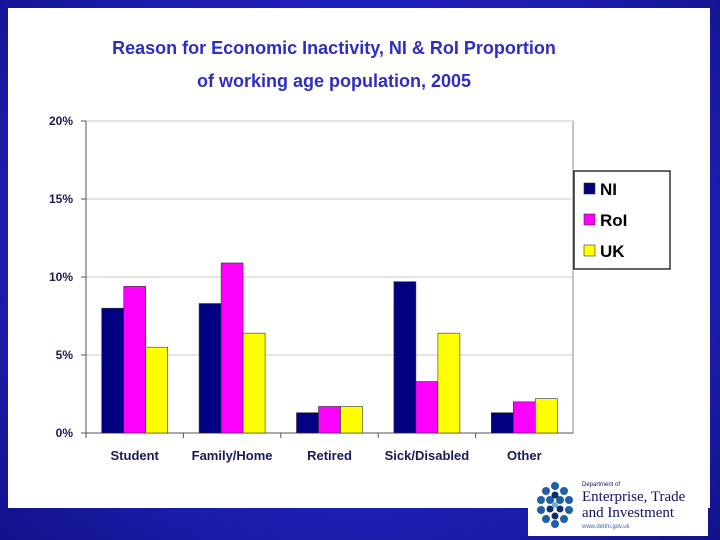 This screenshot has height=540, width=720. Describe the element at coordinates (589, 188) in the screenshot. I see `legend-swatch-ni` at that location.